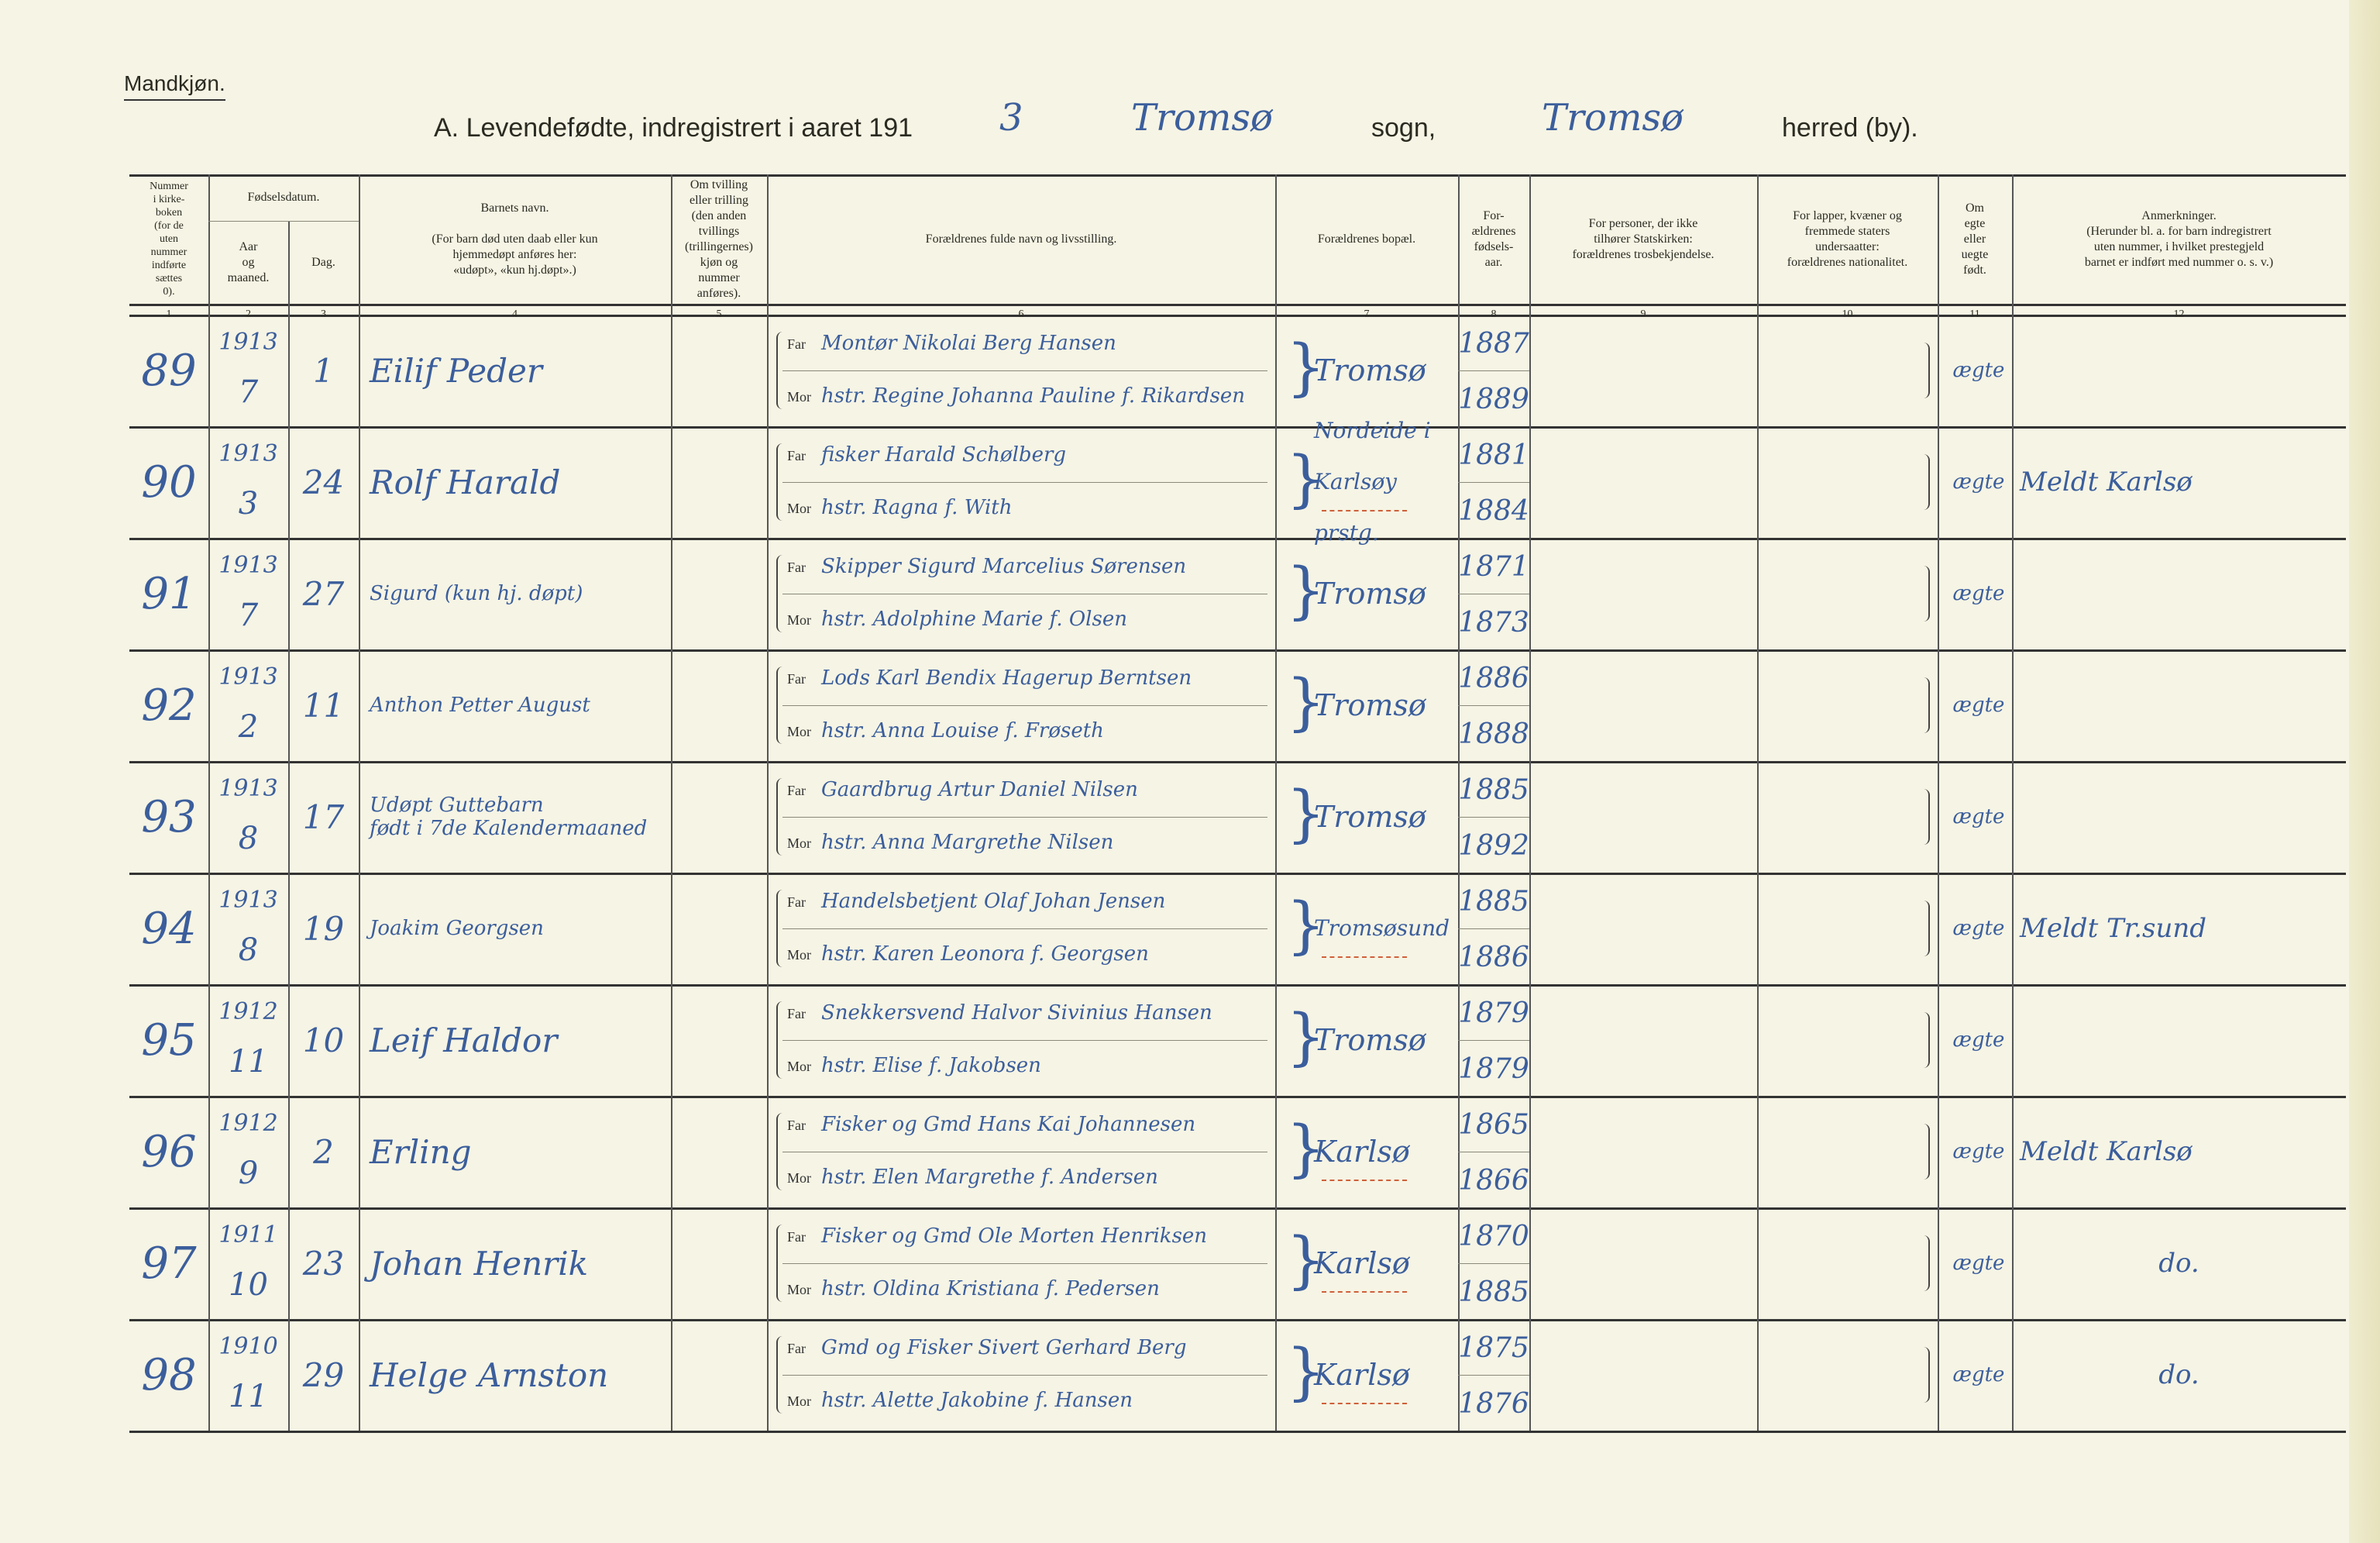 The width and height of the screenshot is (2380, 1543). I want to click on title-year-digit: 3, so click(1011, 117).